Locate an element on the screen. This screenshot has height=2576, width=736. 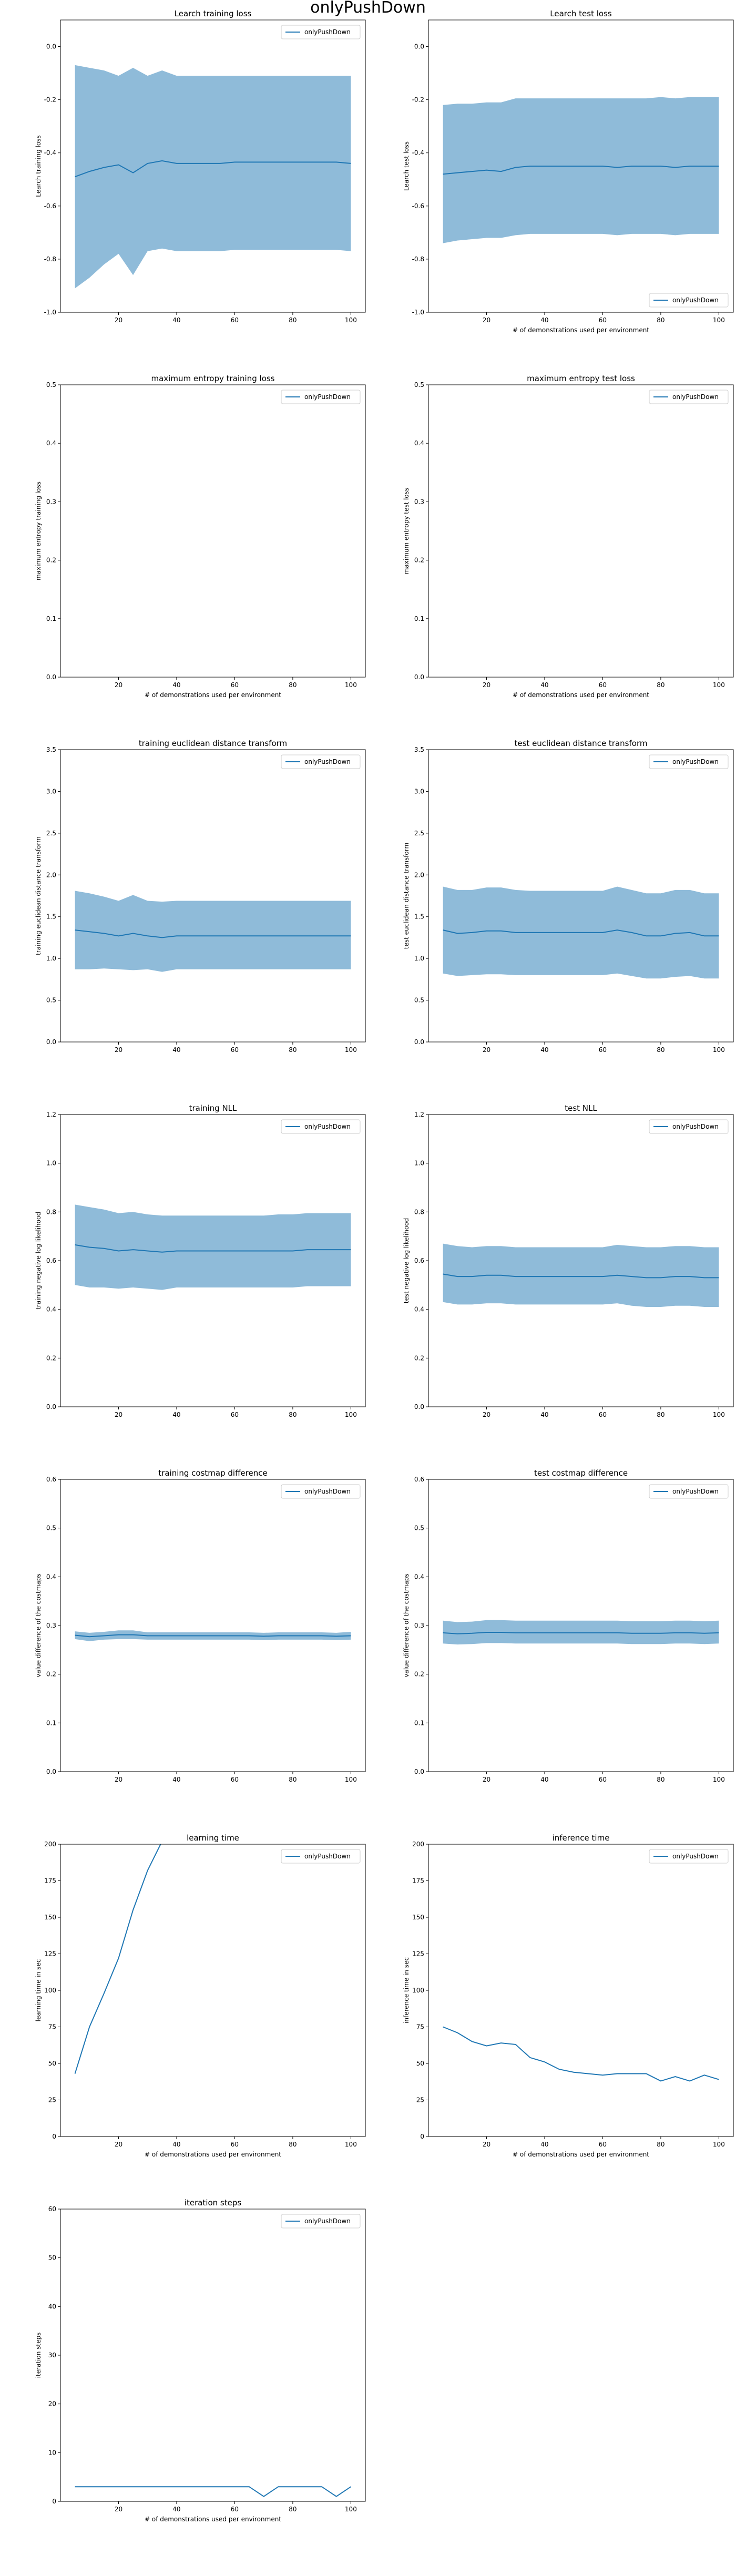
y-tick-label: 25 is located at coordinates (52, 2100).